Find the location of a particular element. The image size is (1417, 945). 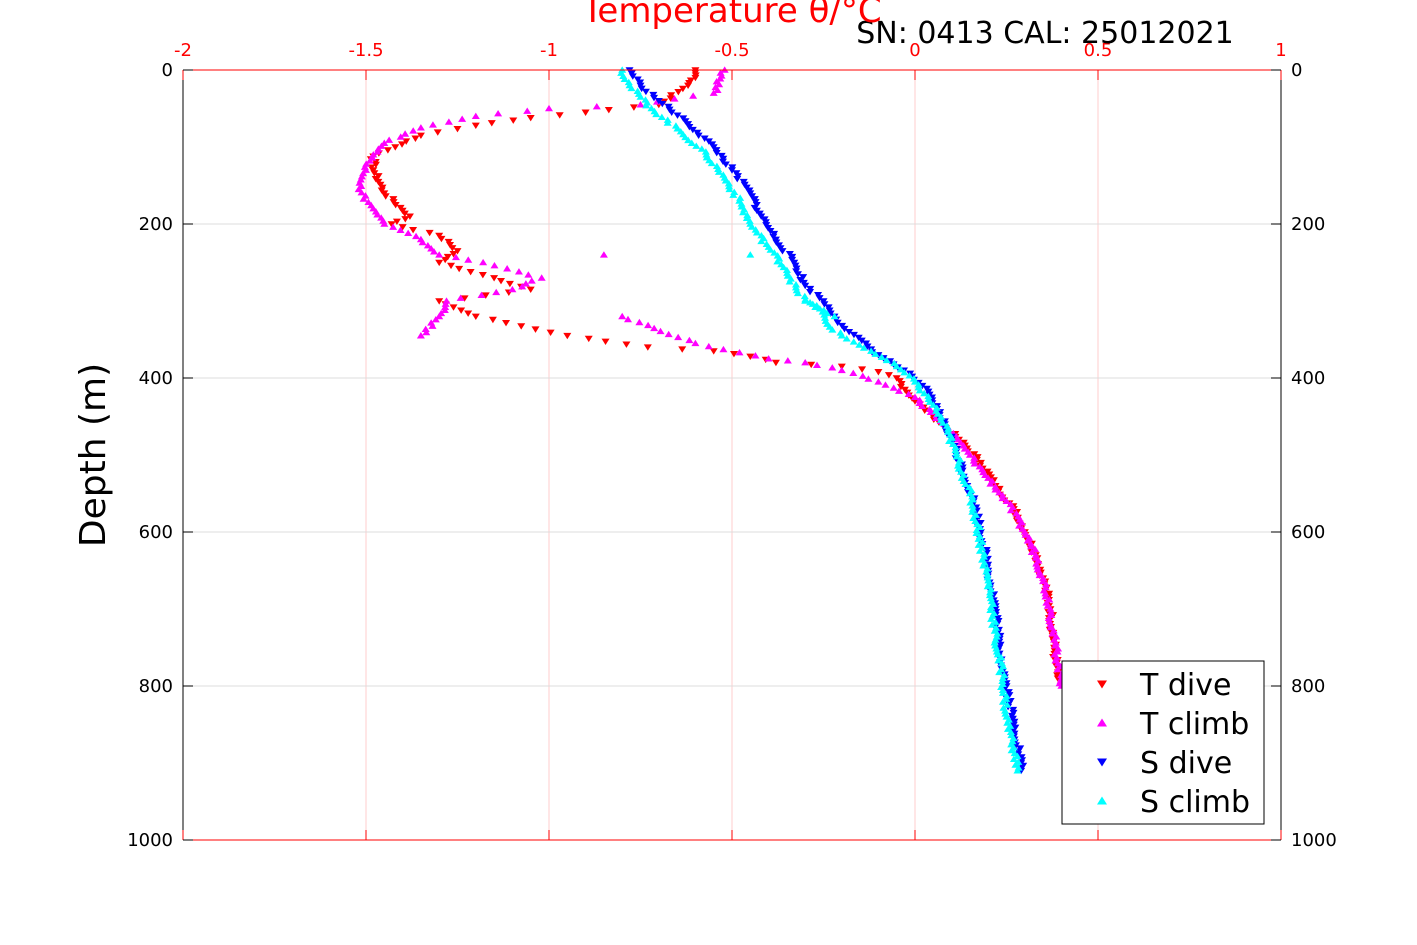

x-tick-label: 1 is located at coordinates (1280, 50).